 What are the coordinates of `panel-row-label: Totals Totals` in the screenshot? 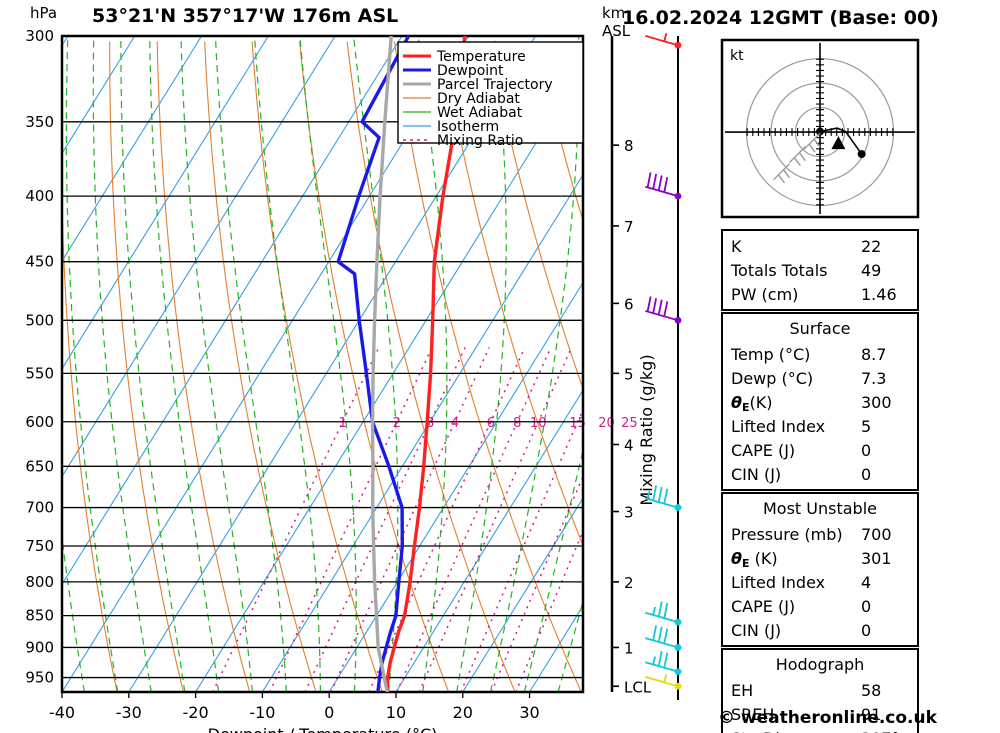 It's located at (779, 270).